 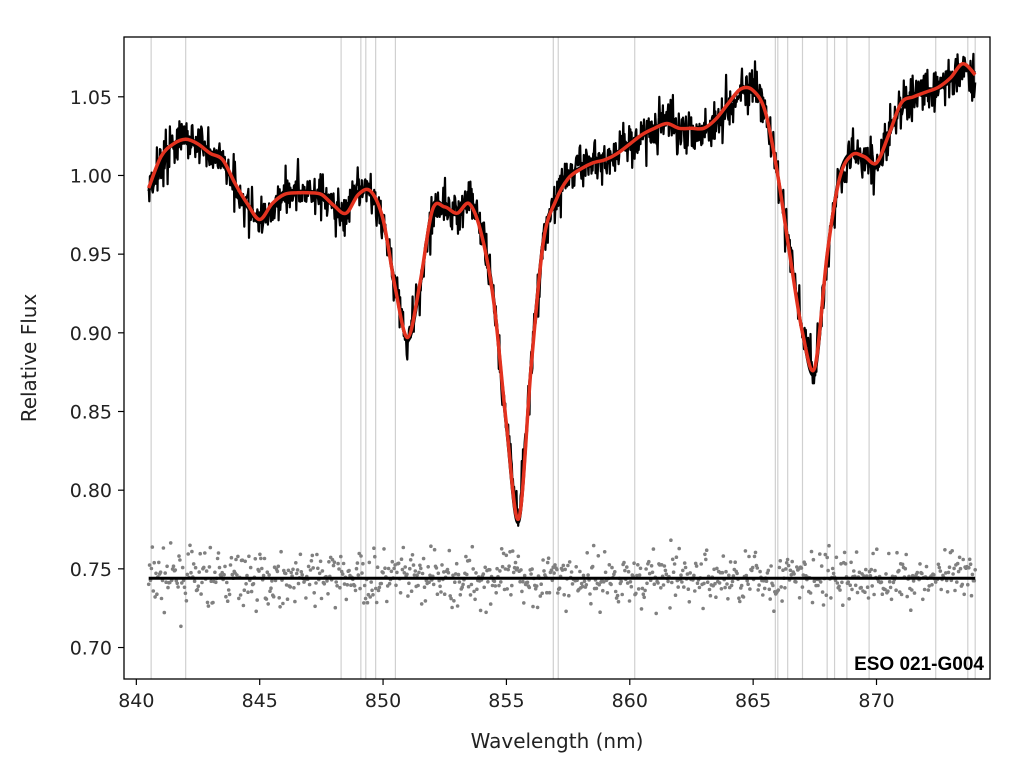 I want to click on x-tick-label: 855, so click(x=506, y=701).